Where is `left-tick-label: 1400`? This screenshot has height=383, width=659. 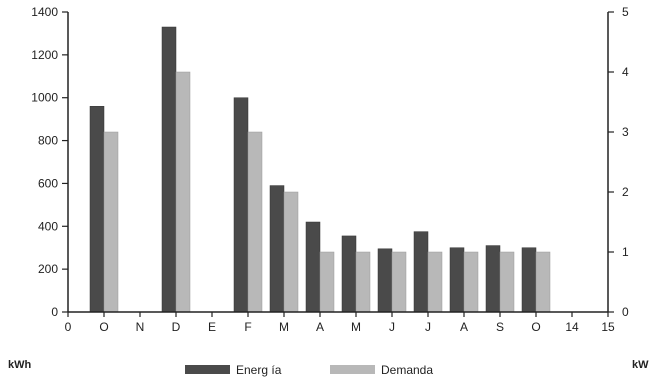 left-tick-label: 1400 is located at coordinates (44, 12).